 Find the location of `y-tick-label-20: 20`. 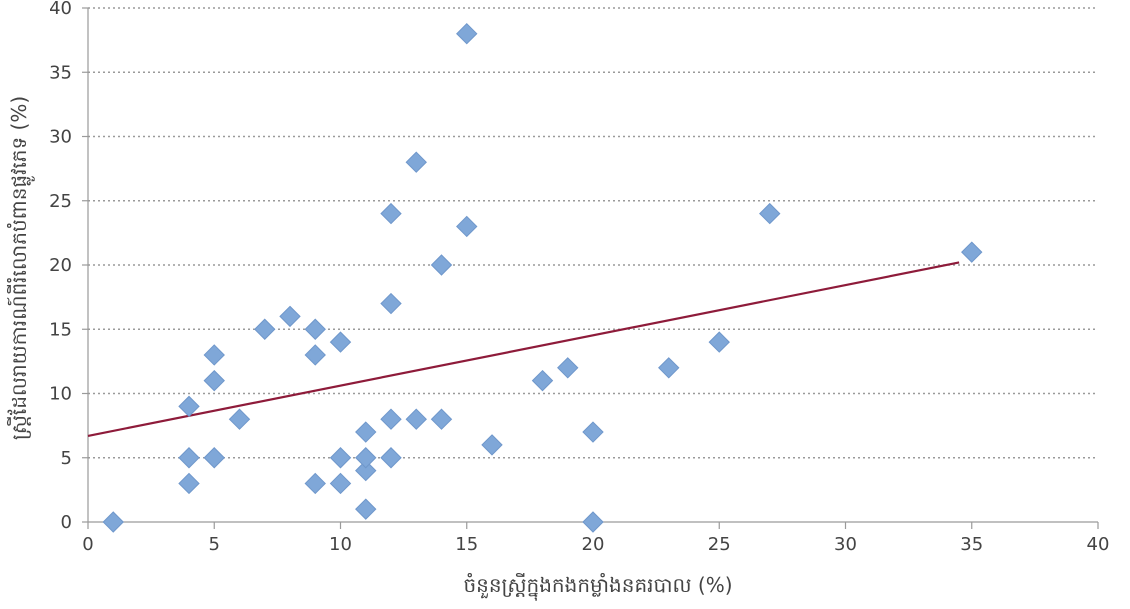

y-tick-label-20: 20 is located at coordinates (60, 265).